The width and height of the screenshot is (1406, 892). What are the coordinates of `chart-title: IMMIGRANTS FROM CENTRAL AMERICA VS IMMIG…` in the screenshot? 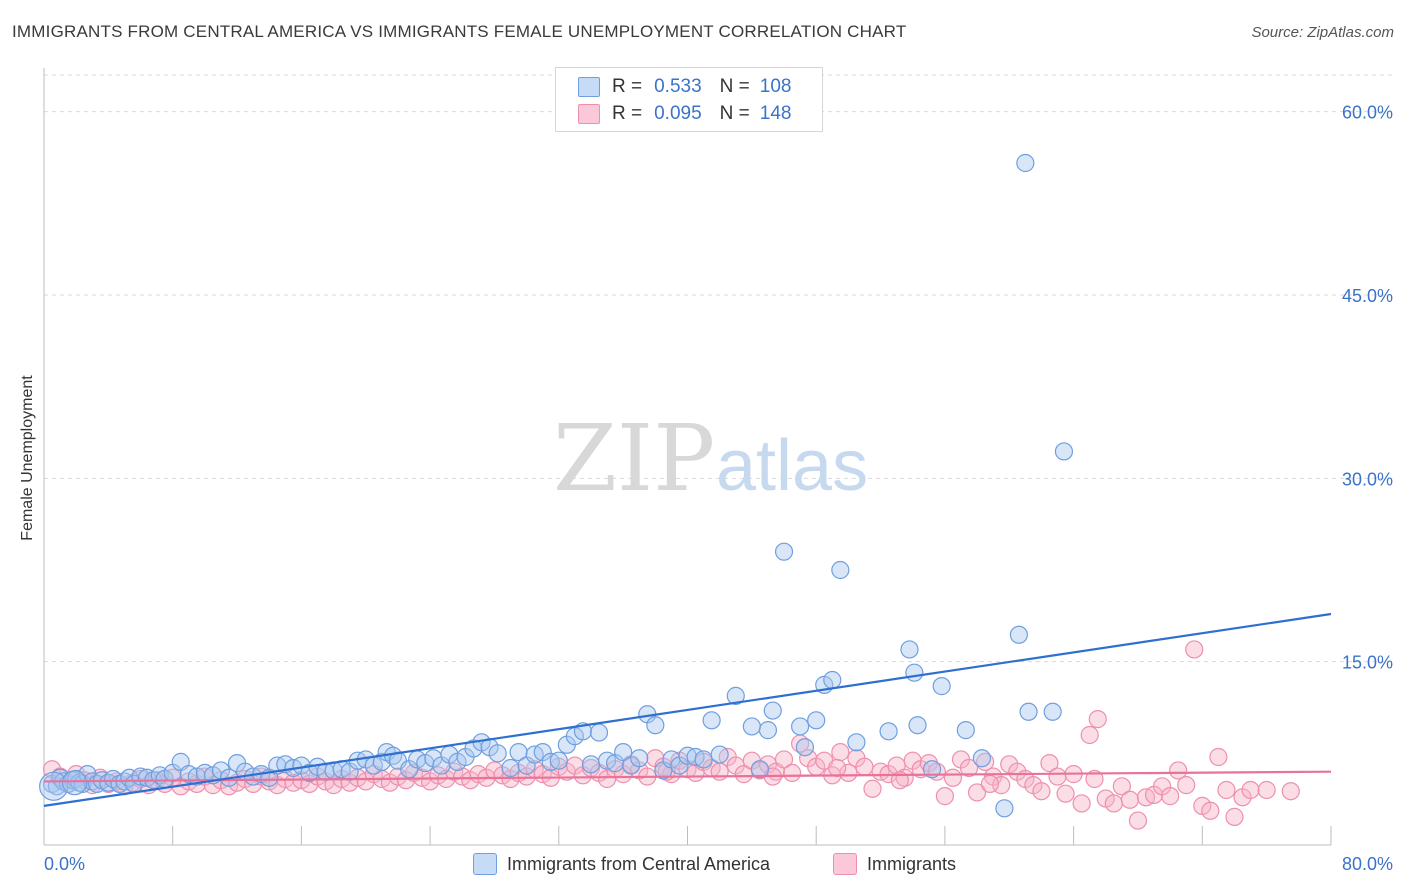 It's located at (459, 31).